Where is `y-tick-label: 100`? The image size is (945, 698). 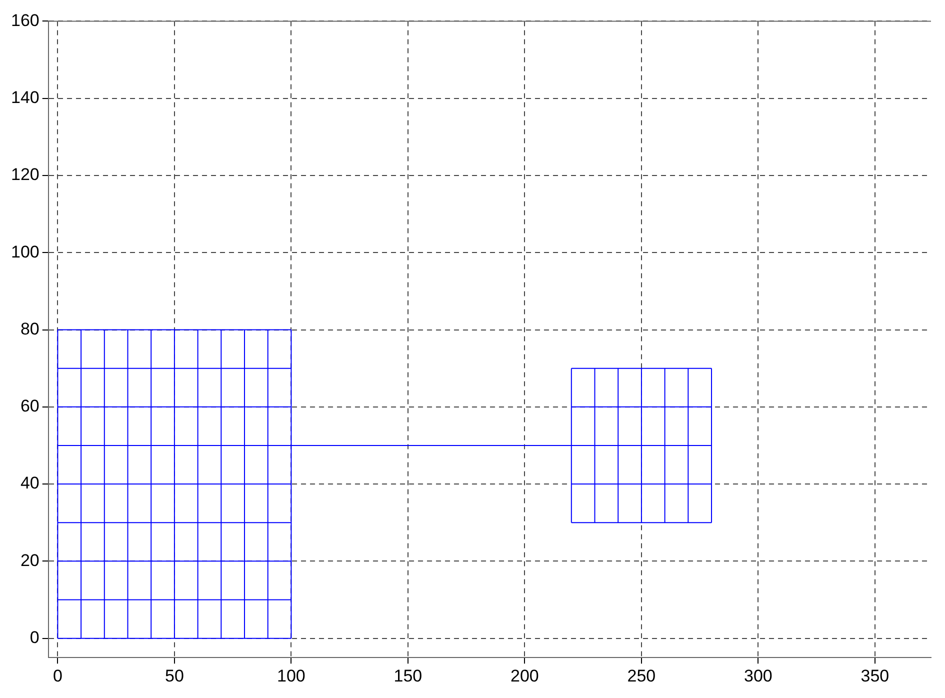
y-tick-label: 100 is located at coordinates (25, 252).